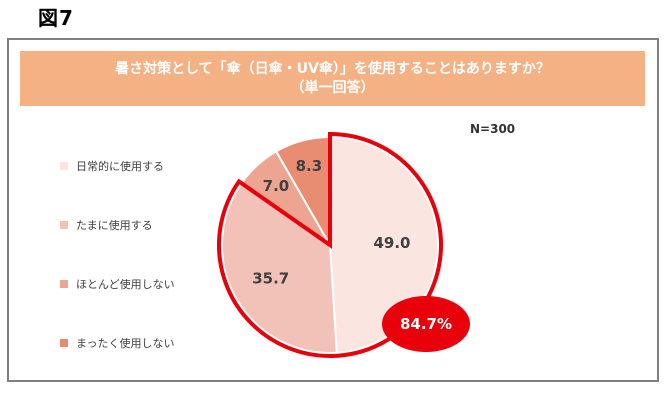 This screenshot has width=665, height=400. What do you see at coordinates (332, 68) in the screenshot?
I see `chart-title-line1: 暑さ対策として「傘（日傘・UV傘）」を使用することはありますか？` at bounding box center [332, 68].